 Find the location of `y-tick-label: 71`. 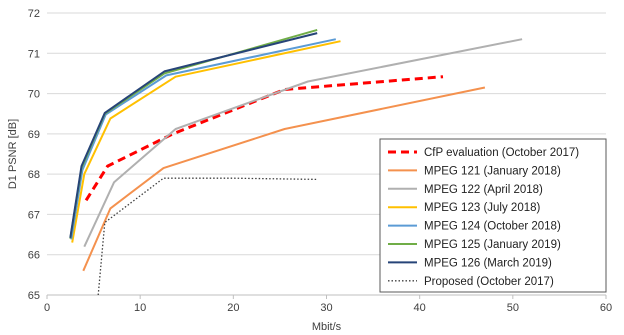

y-tick-label: 71 is located at coordinates (34, 54).